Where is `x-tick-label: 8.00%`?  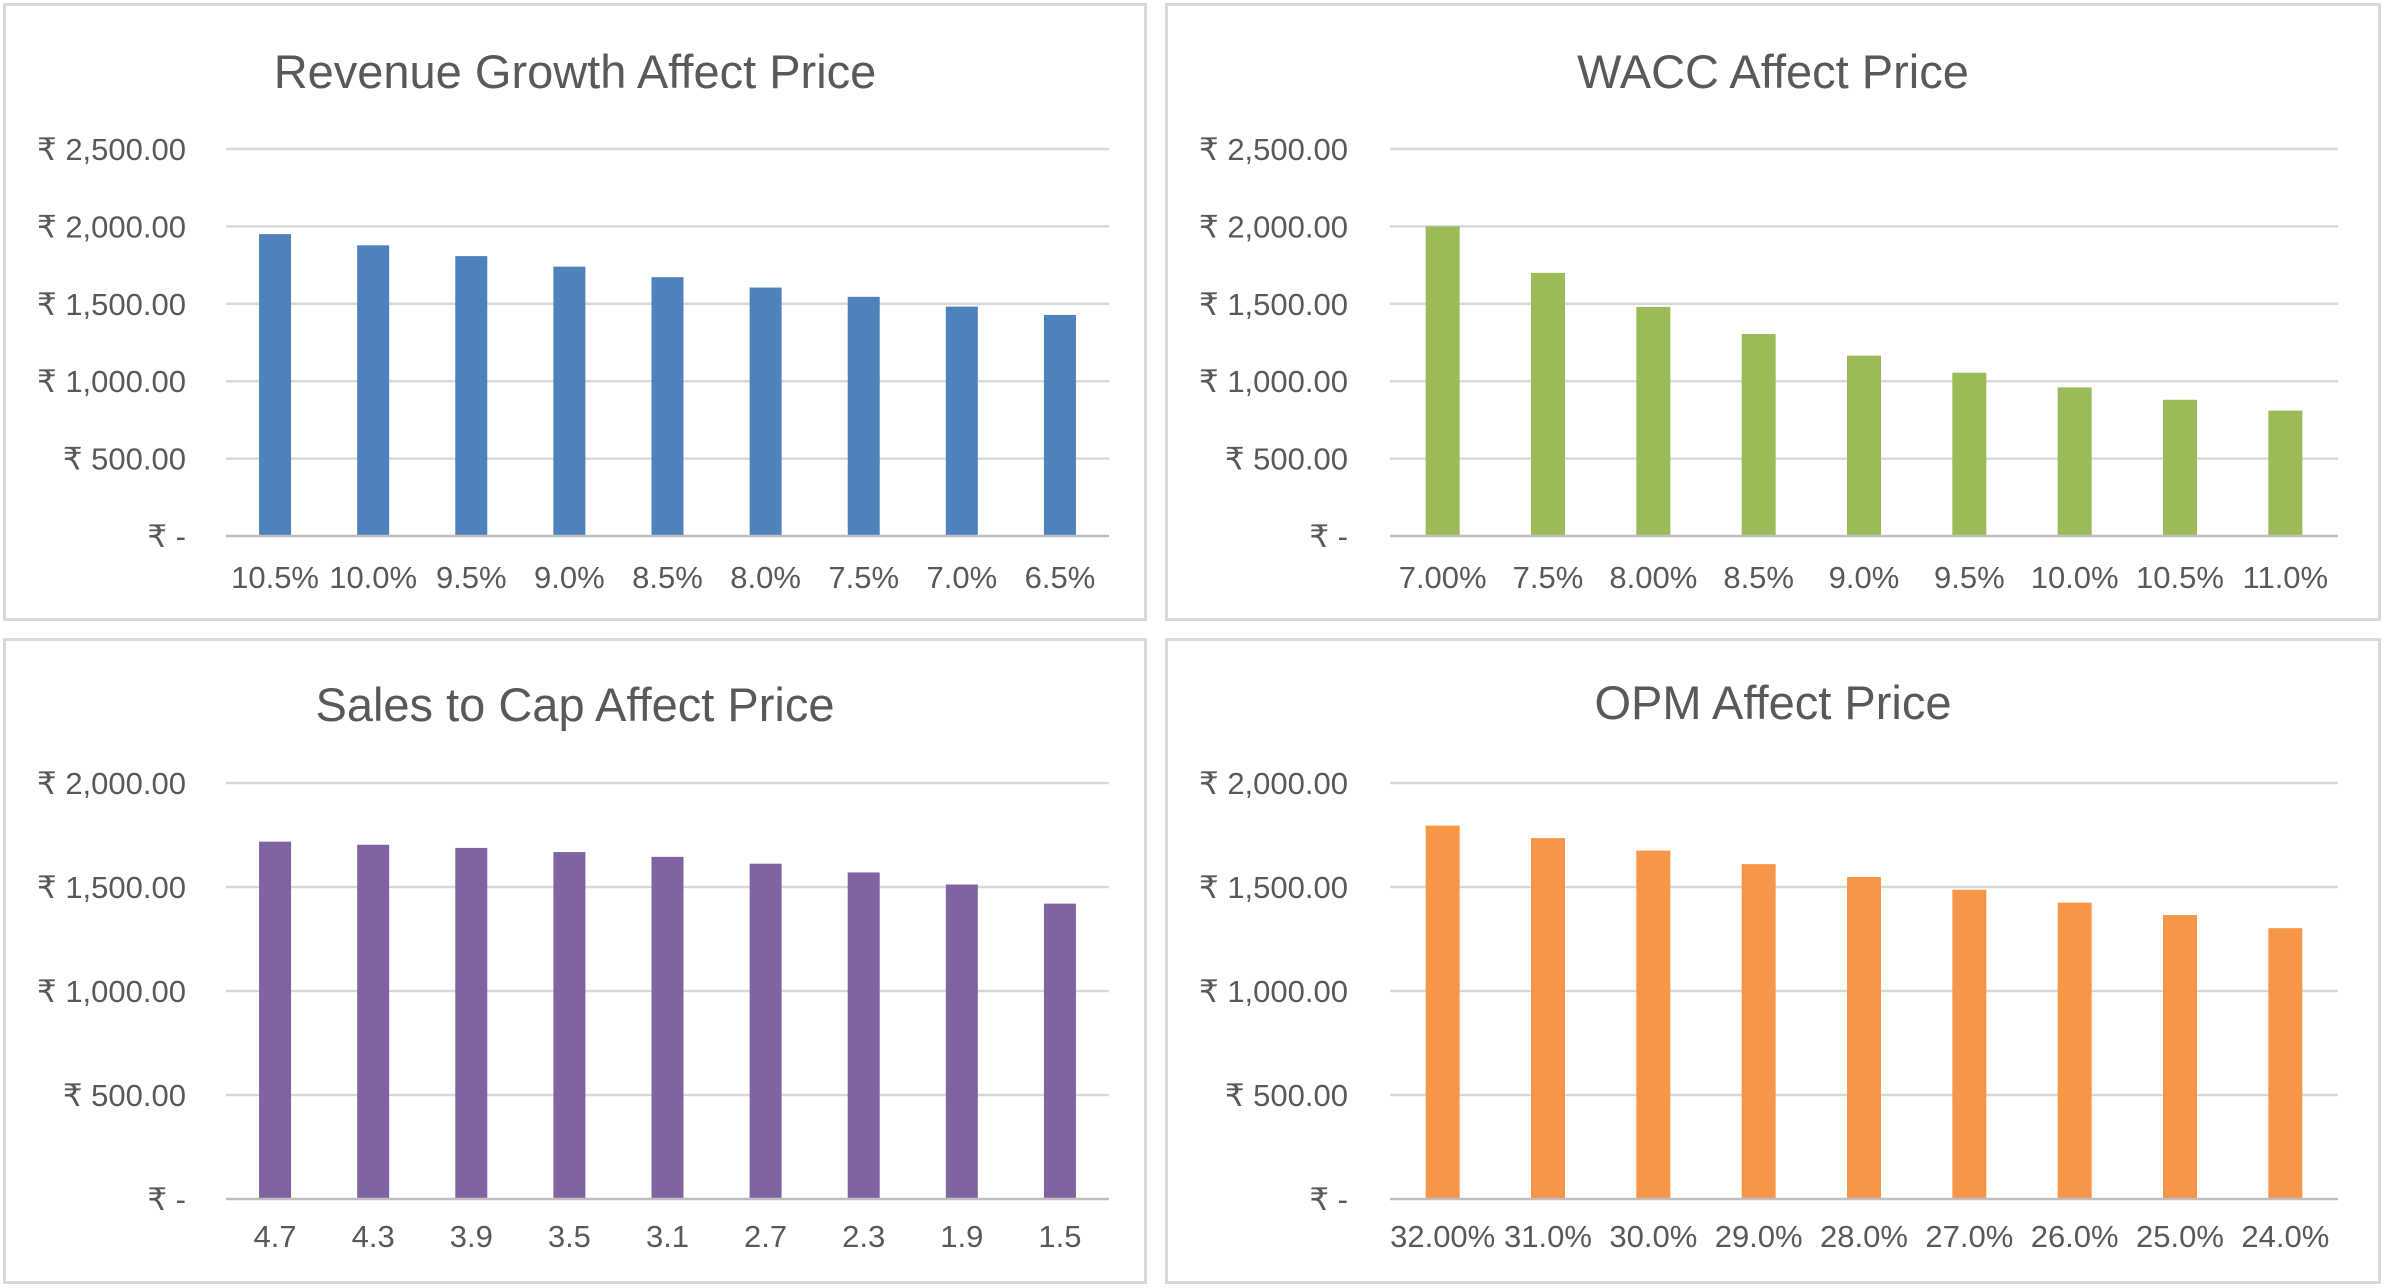
x-tick-label: 8.00% is located at coordinates (1653, 577).